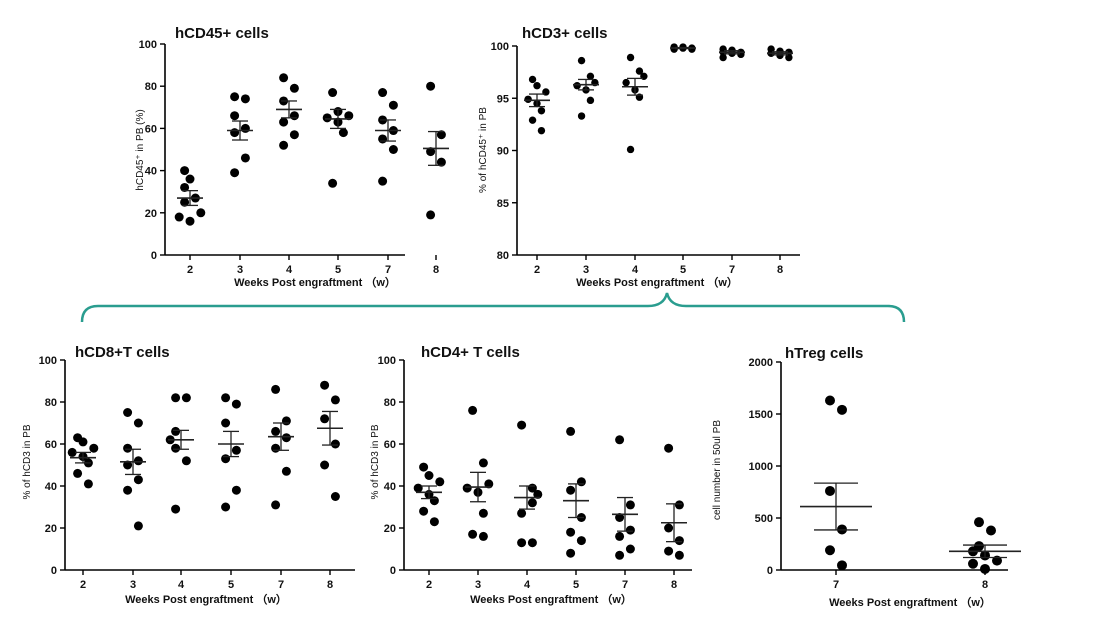 The image size is (1104, 633). I want to click on x-tick-label: 4, so click(527, 585).